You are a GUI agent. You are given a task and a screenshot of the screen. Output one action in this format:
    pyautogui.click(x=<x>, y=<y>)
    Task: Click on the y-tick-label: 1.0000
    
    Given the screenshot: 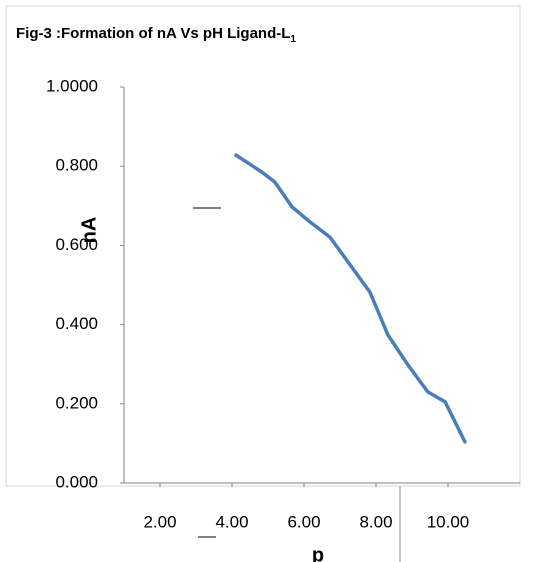 What is the action you would take?
    pyautogui.click(x=72, y=85)
    